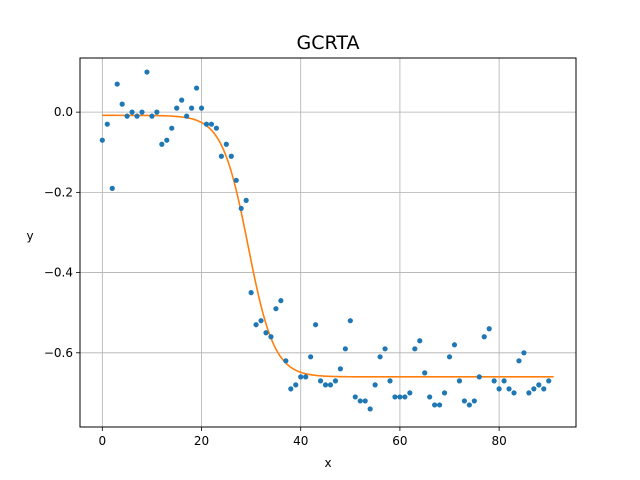 The image size is (640, 480). What do you see at coordinates (327, 463) in the screenshot?
I see `x-axis-label: x` at bounding box center [327, 463].